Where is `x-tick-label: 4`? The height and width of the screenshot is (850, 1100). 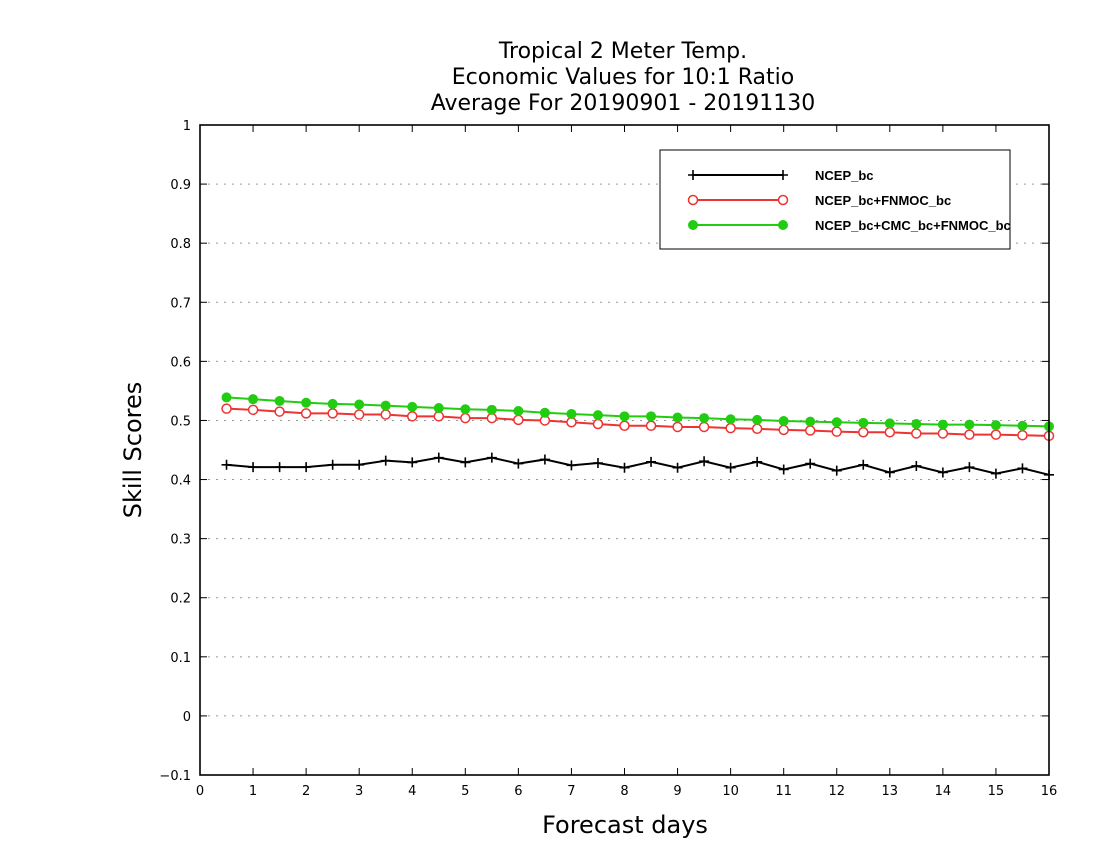 x-tick-label: 4 is located at coordinates (412, 791).